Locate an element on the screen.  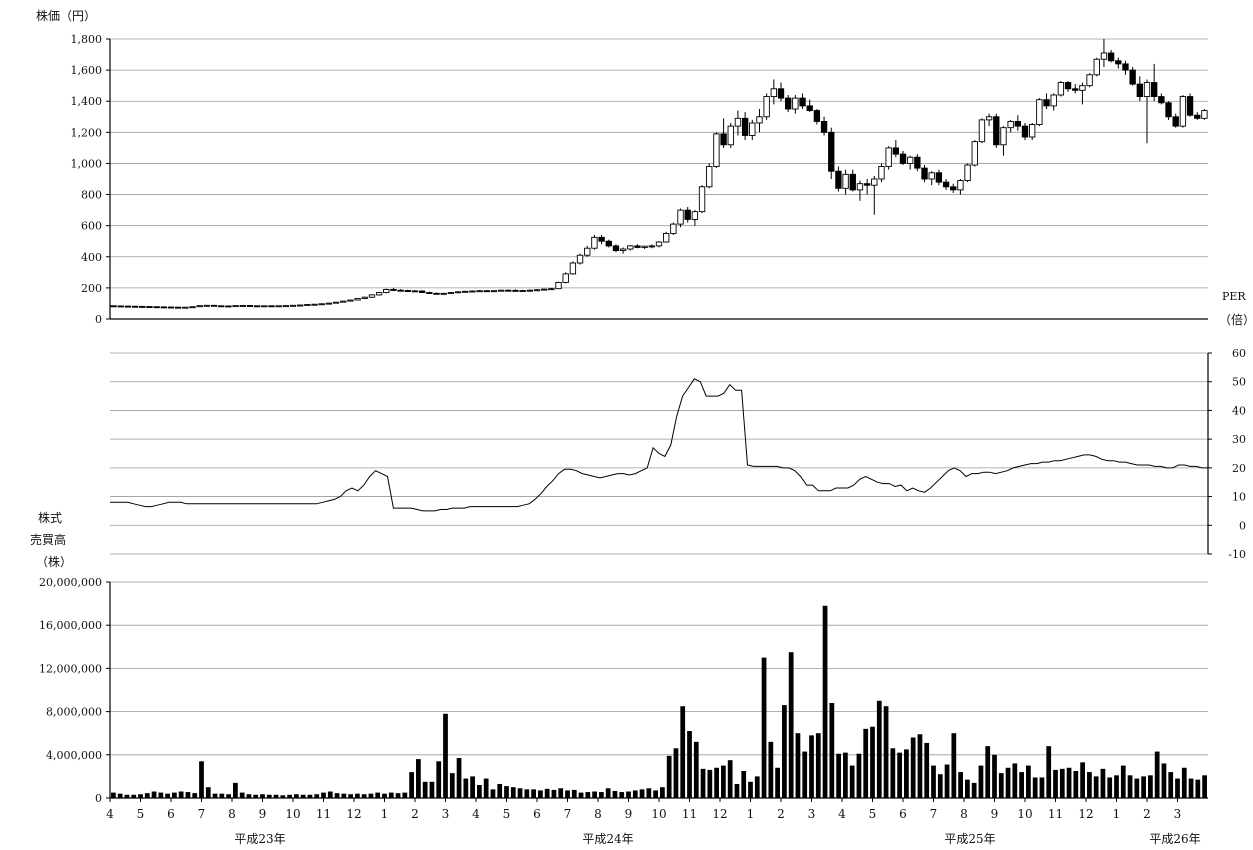
volume-tick-label: 20,000,000 is located at coordinates (70, 582).